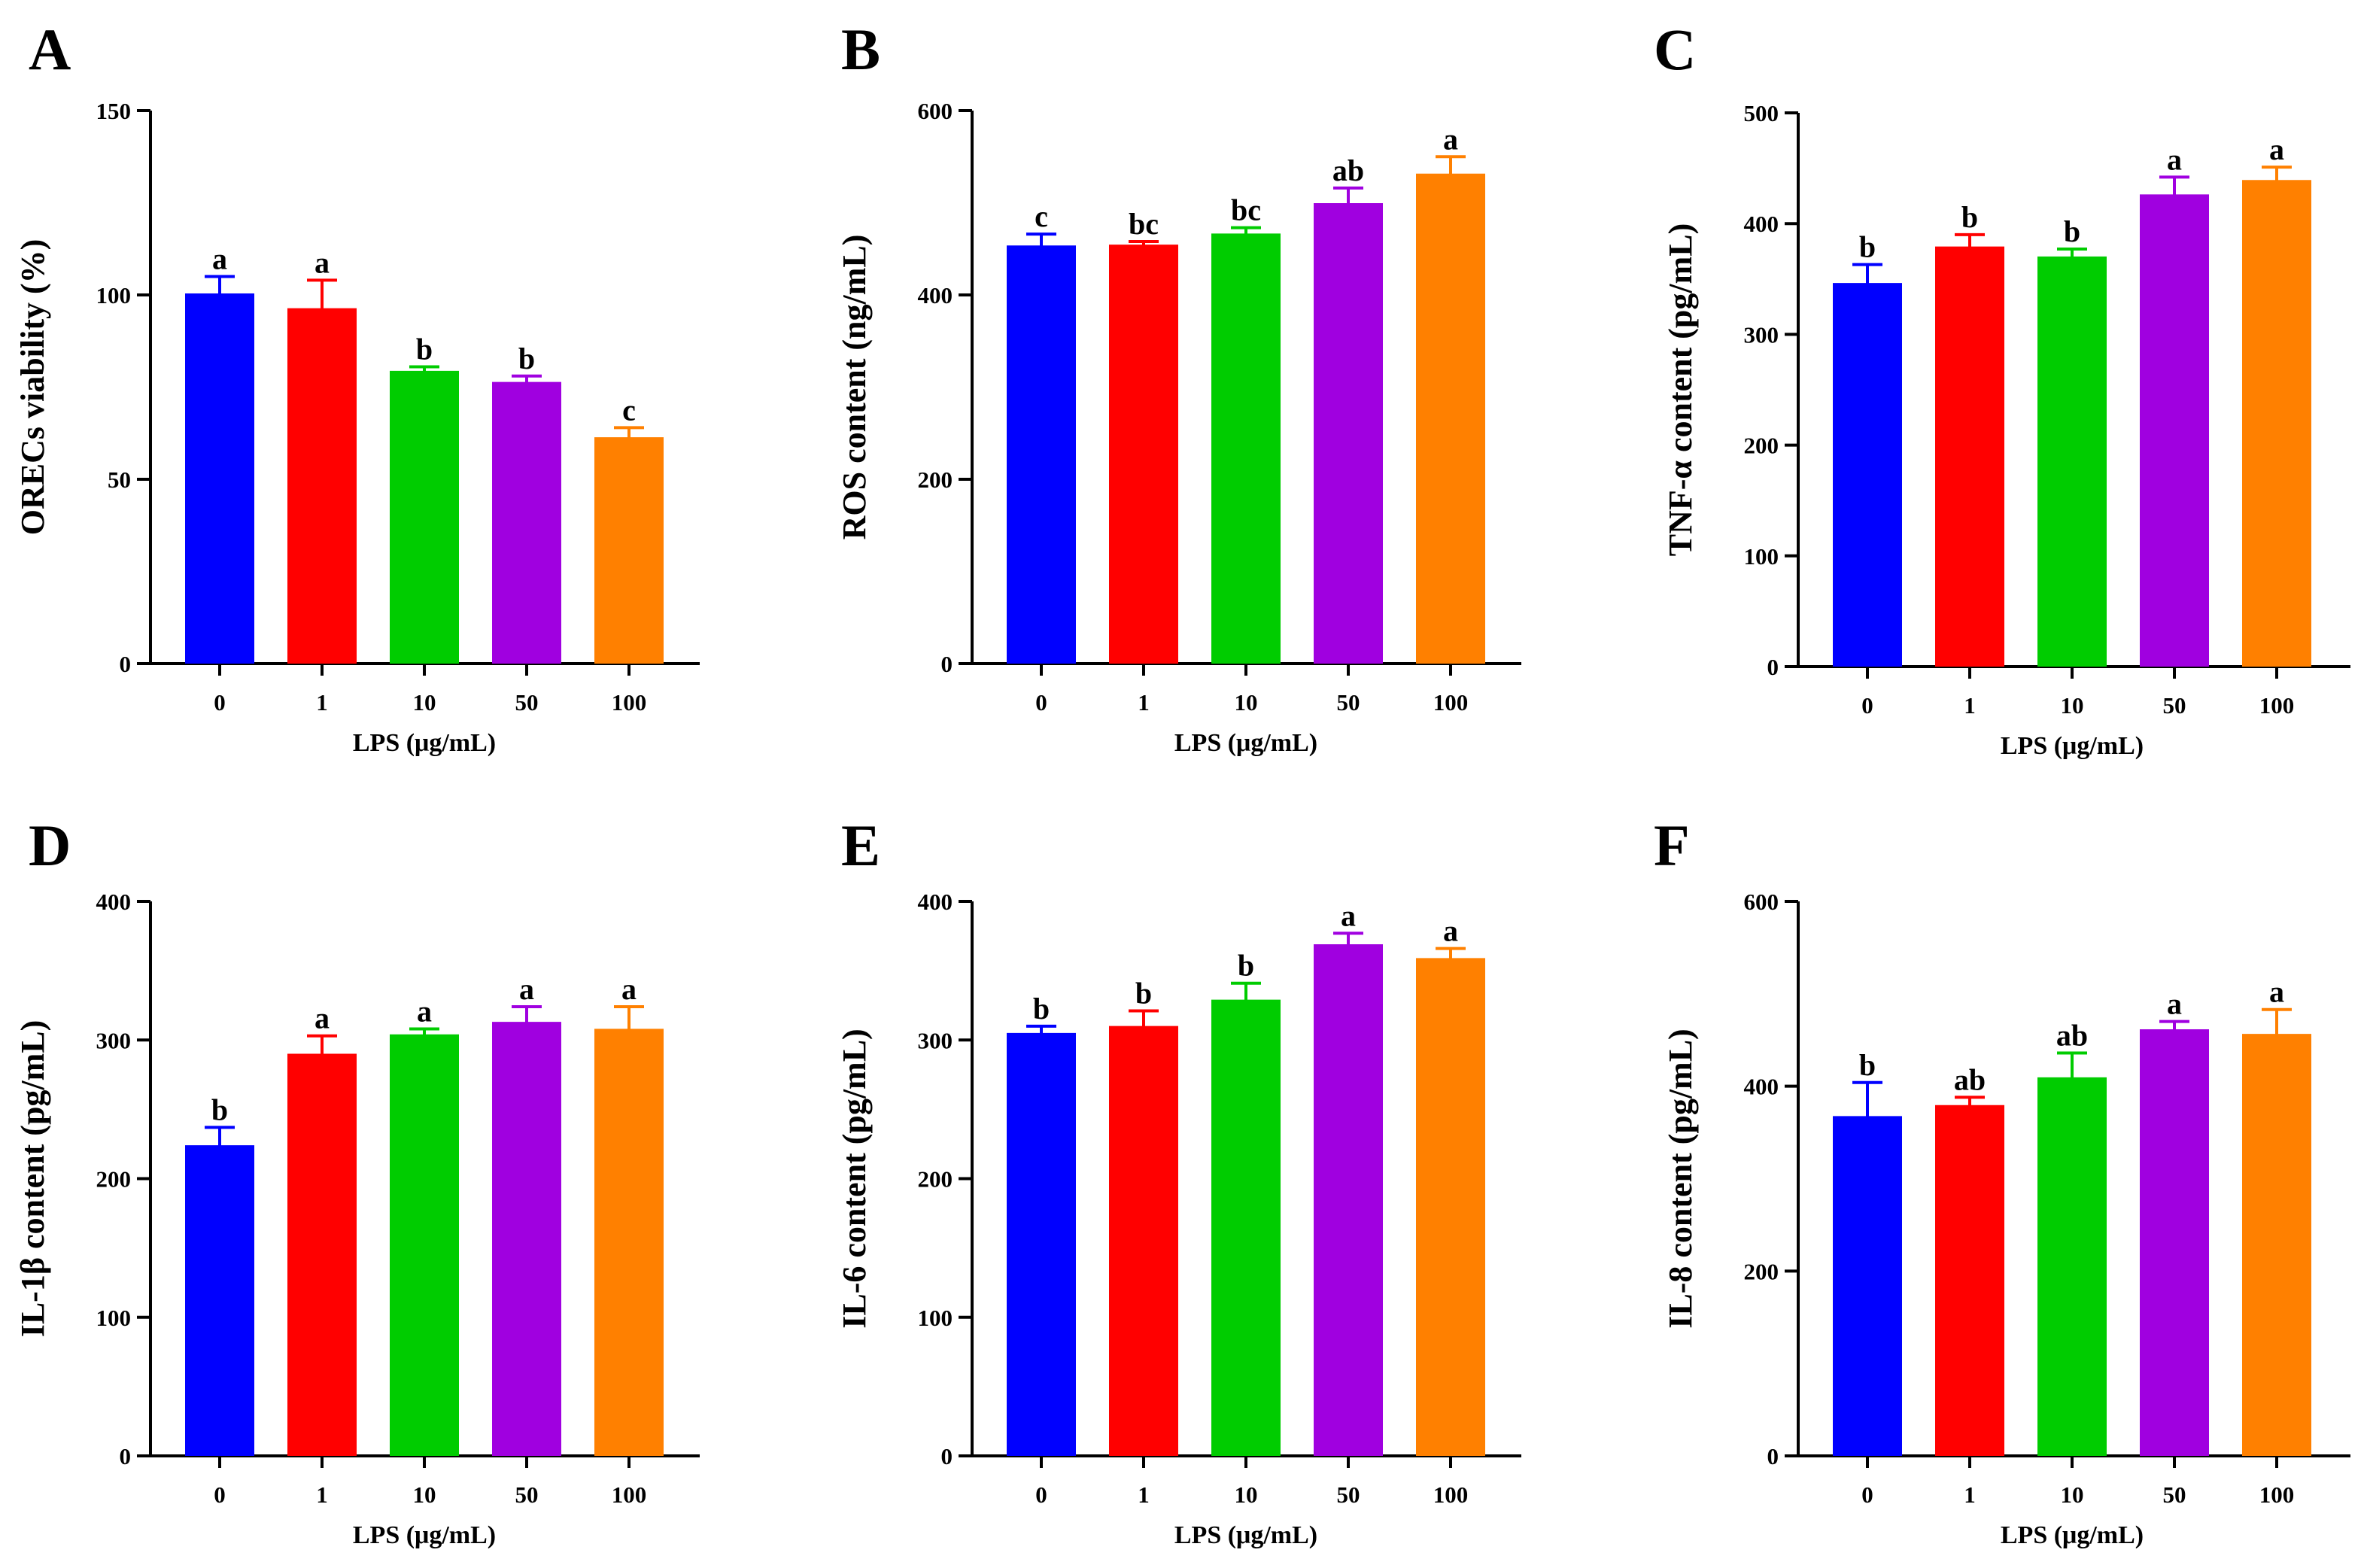 Image resolution: width=2367 pixels, height=1568 pixels. Describe the element at coordinates (32, 387) in the screenshot. I see `y-axis-title: ORECs viability (%)` at that location.